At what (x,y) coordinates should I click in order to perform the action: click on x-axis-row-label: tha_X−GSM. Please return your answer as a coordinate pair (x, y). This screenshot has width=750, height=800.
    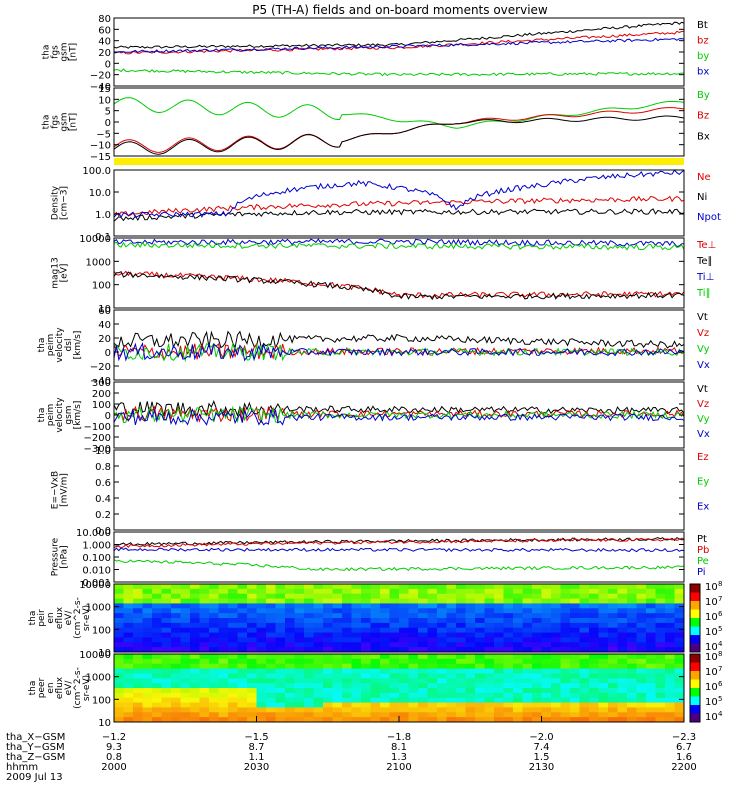
    Looking at the image, I should click on (35, 737).